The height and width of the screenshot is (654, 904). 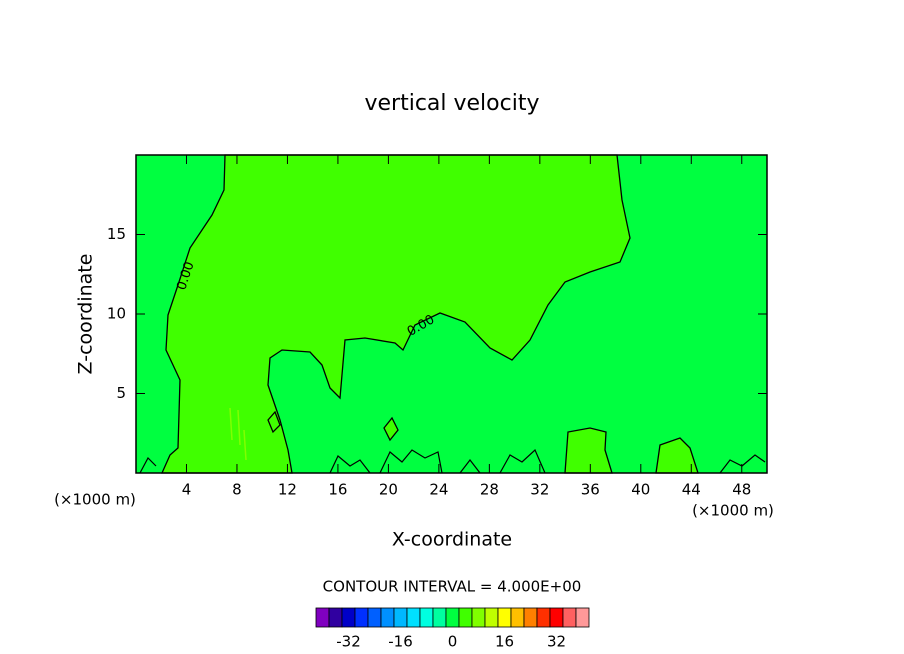 What do you see at coordinates (504, 642) in the screenshot?
I see `colorbar-tick-label: 16` at bounding box center [504, 642].